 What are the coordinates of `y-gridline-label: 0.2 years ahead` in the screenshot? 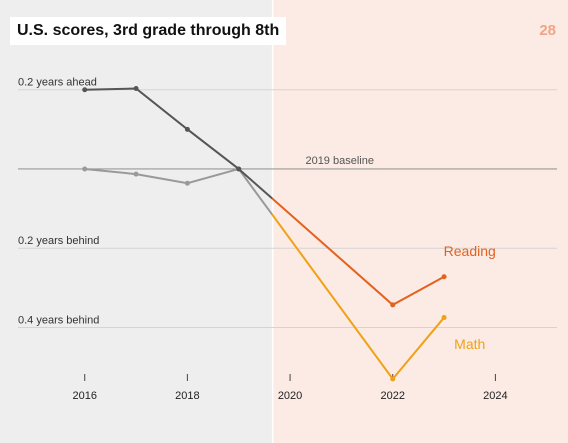 It's located at (57, 83).